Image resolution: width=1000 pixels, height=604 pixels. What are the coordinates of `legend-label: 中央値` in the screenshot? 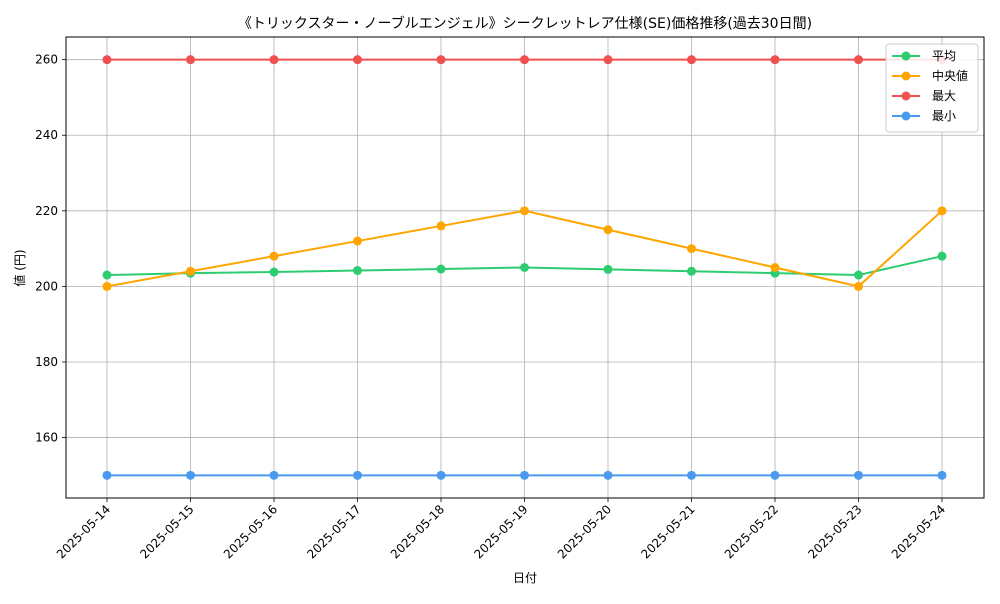 It's located at (950, 75).